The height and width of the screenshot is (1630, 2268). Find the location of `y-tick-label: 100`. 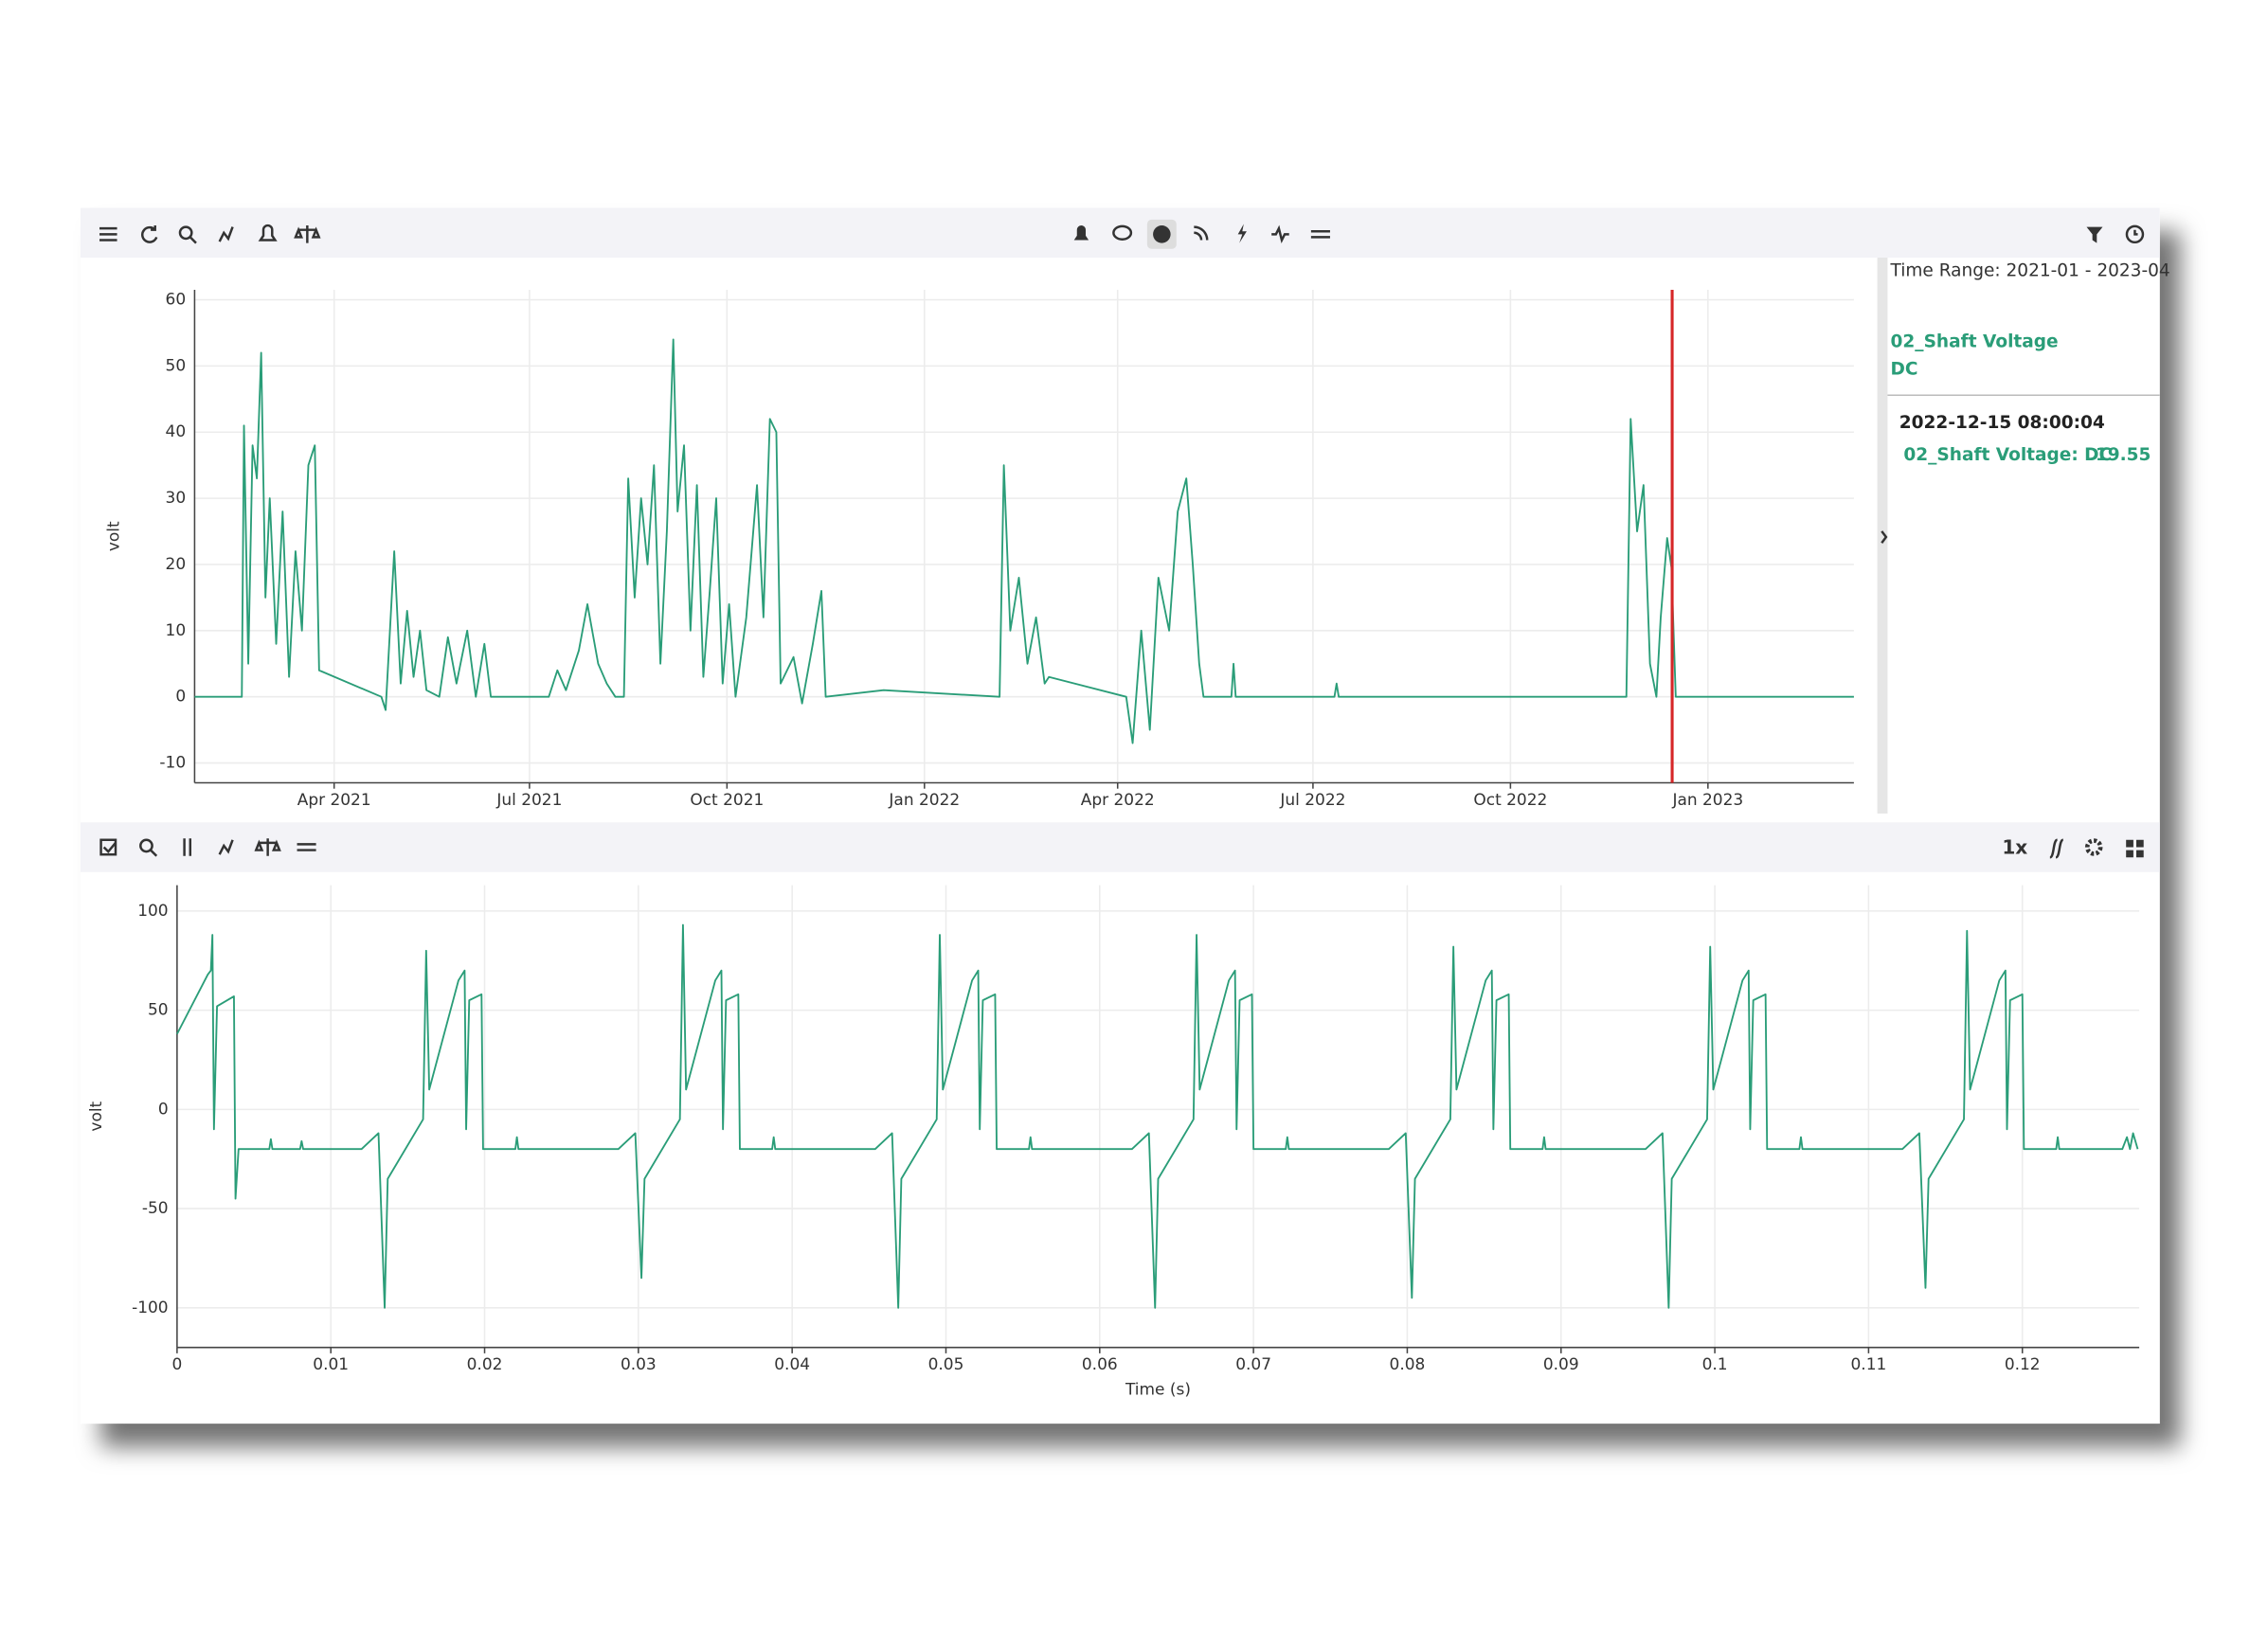

y-tick-label: 100 is located at coordinates (152, 911).